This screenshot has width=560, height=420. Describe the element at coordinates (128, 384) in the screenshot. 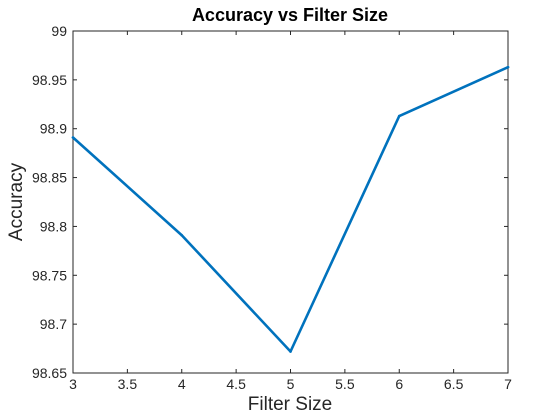

I see `x-tick-label: 3.5` at that location.